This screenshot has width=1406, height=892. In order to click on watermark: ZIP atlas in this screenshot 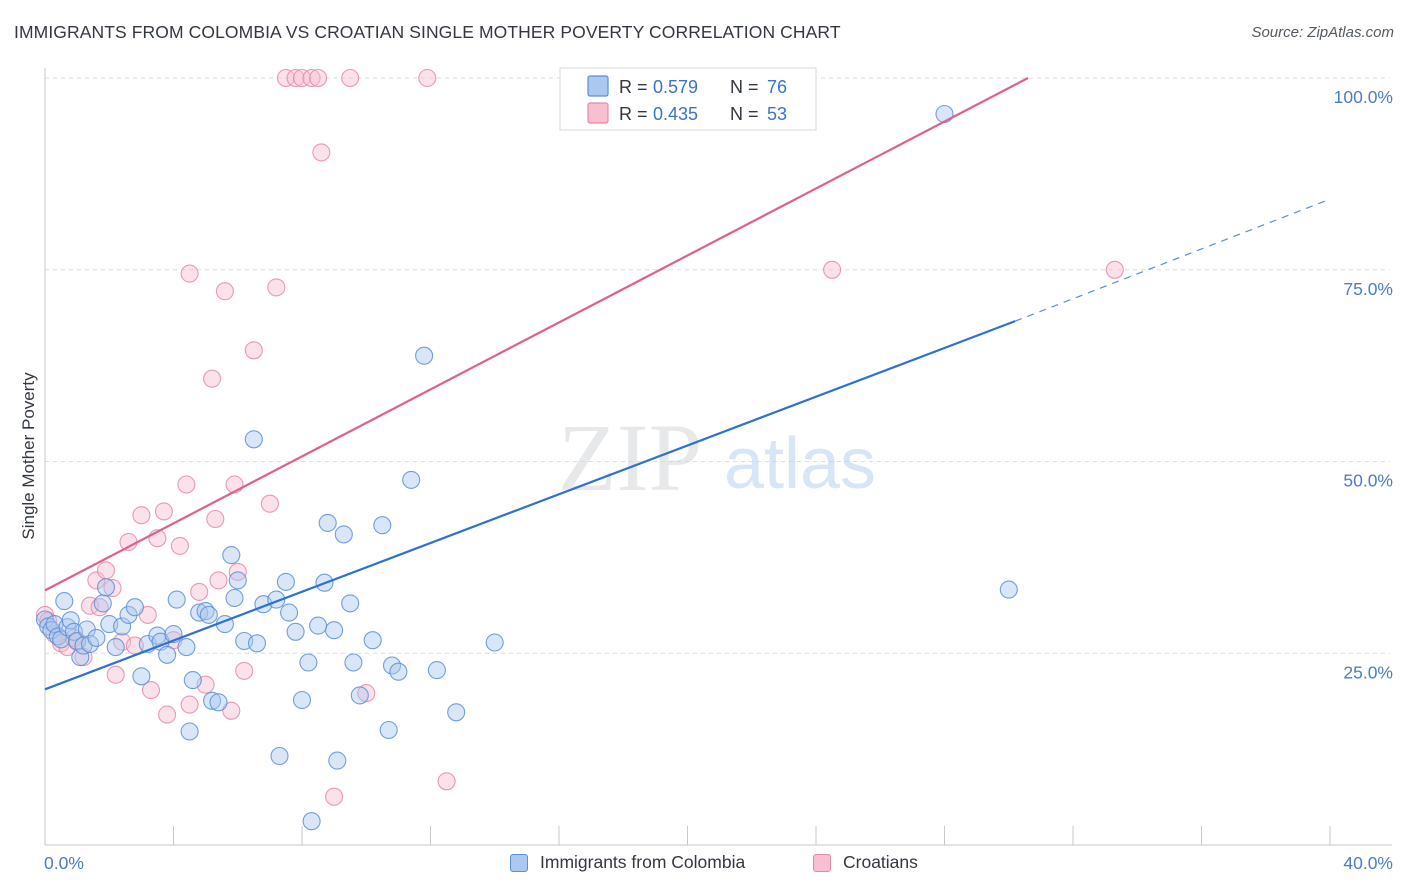, I will do `click(717, 457)`.